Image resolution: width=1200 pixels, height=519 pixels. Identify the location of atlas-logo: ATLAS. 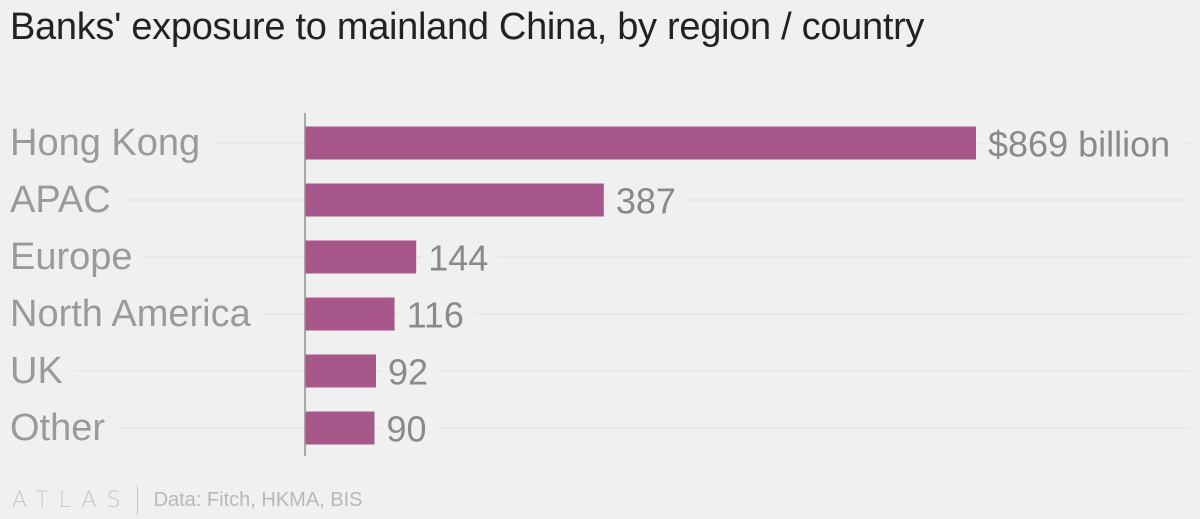
(71, 500).